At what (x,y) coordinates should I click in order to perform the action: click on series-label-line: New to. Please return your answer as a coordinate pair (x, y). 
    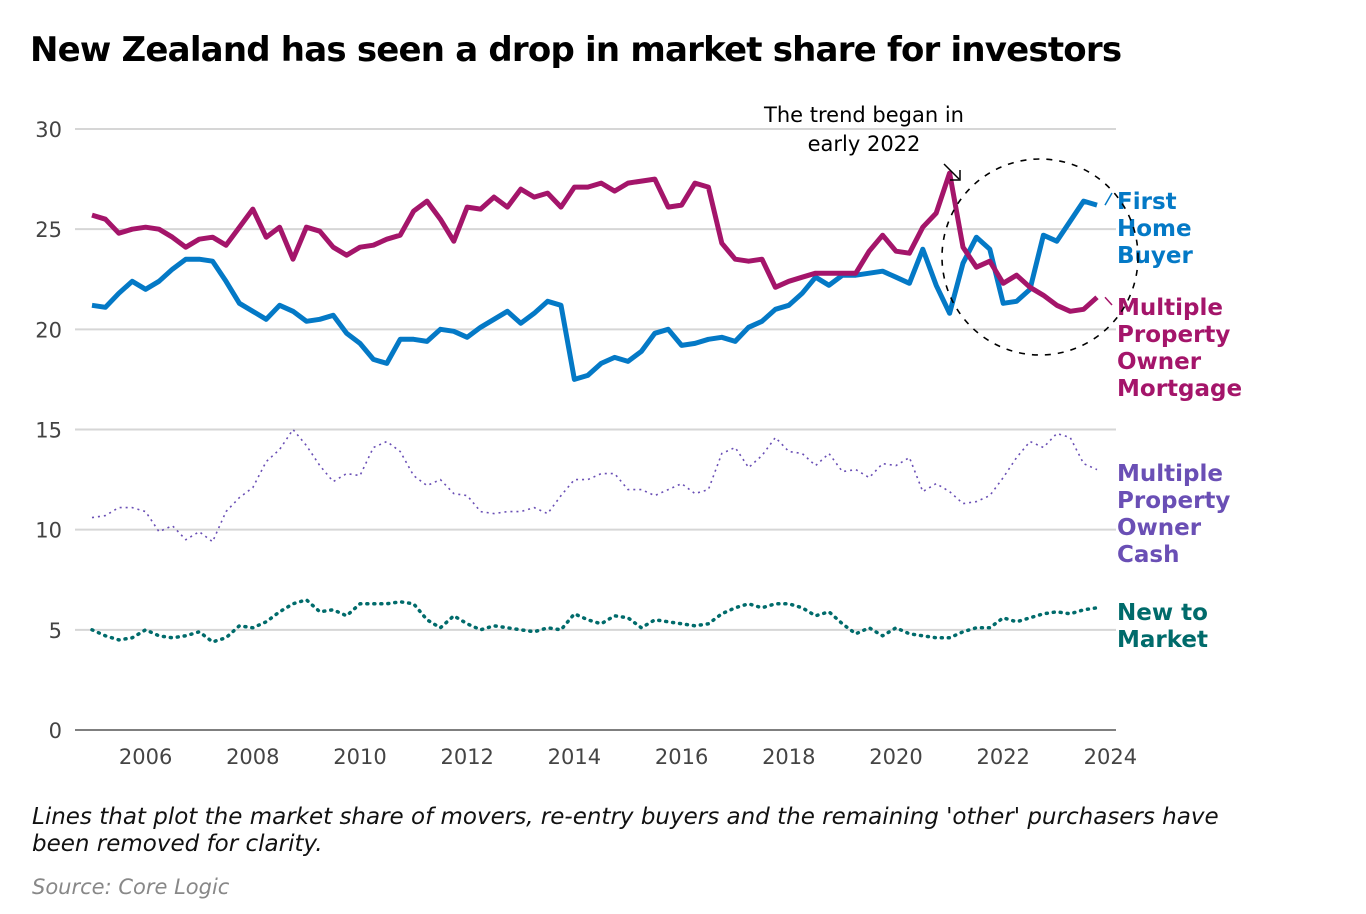
    Looking at the image, I should click on (1162, 613).